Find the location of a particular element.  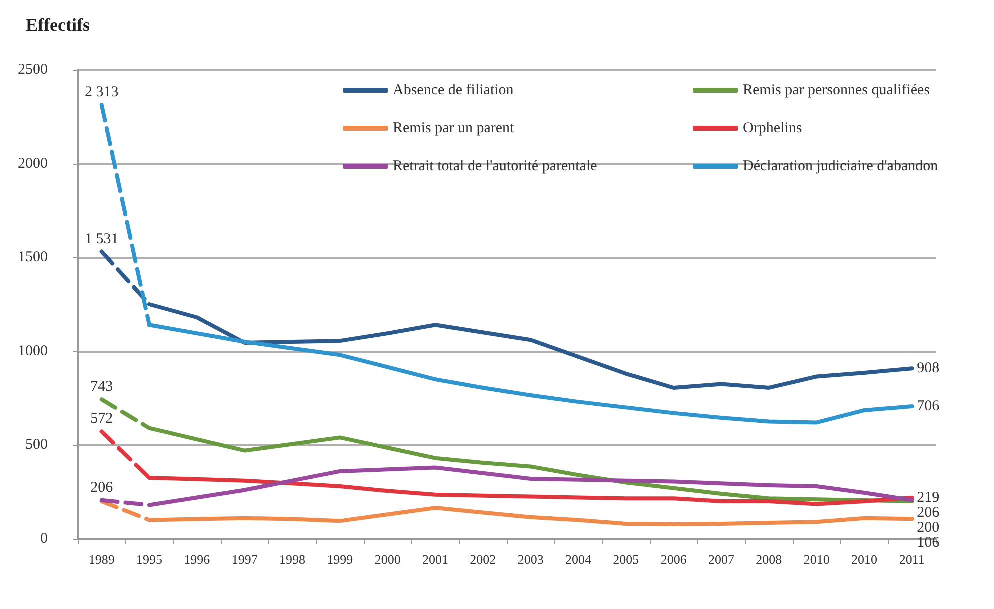

y-tick-label: 2000 is located at coordinates (33, 164).